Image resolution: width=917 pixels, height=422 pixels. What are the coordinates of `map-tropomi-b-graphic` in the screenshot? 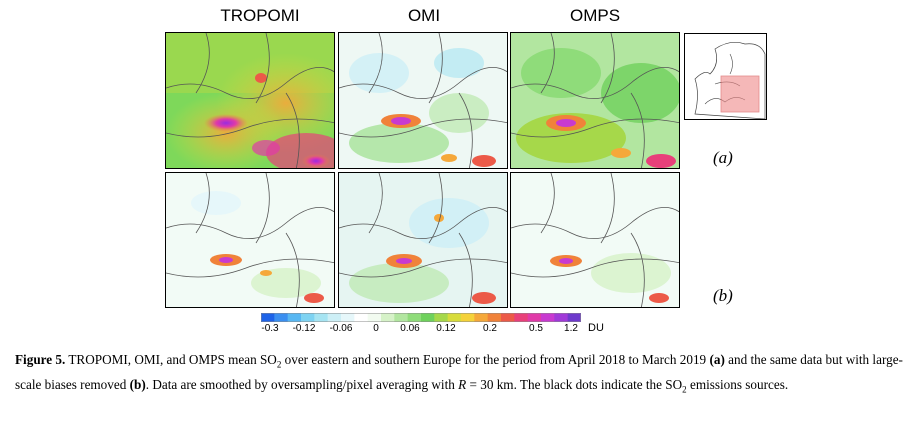 It's located at (250, 240).